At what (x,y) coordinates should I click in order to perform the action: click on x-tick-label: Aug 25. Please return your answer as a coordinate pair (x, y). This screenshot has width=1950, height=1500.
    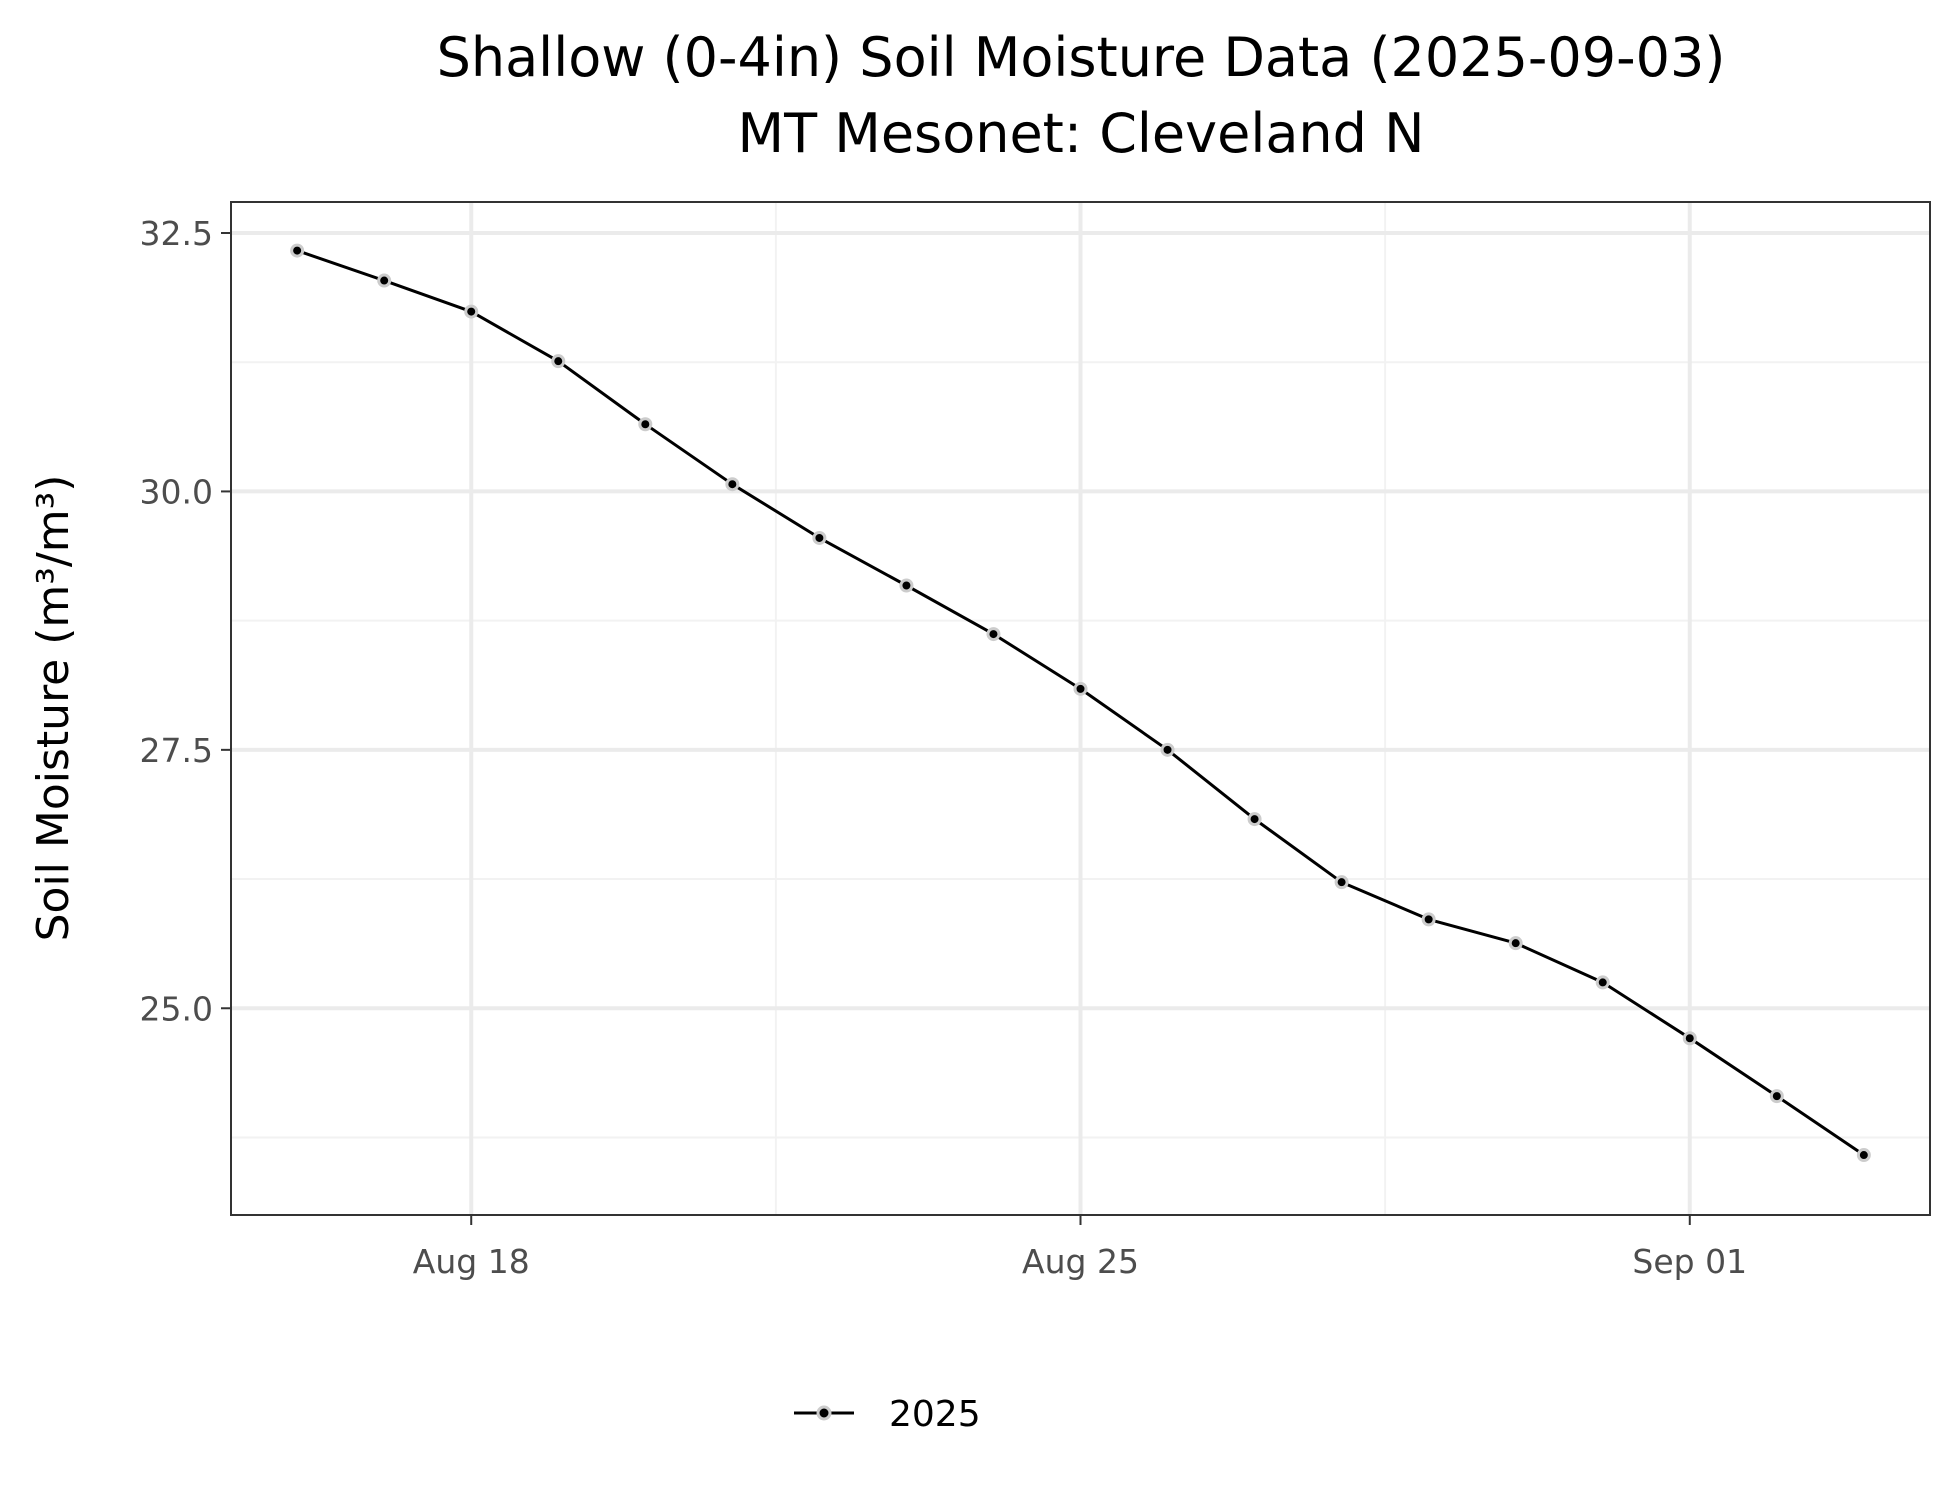
    Looking at the image, I should click on (1080, 1261).